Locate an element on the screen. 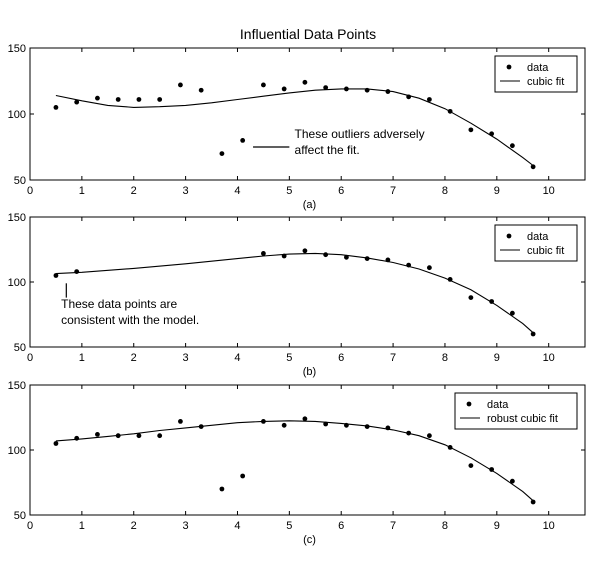 This screenshot has width=600, height=570. legend-label: robust cubic fit is located at coordinates (522, 419).